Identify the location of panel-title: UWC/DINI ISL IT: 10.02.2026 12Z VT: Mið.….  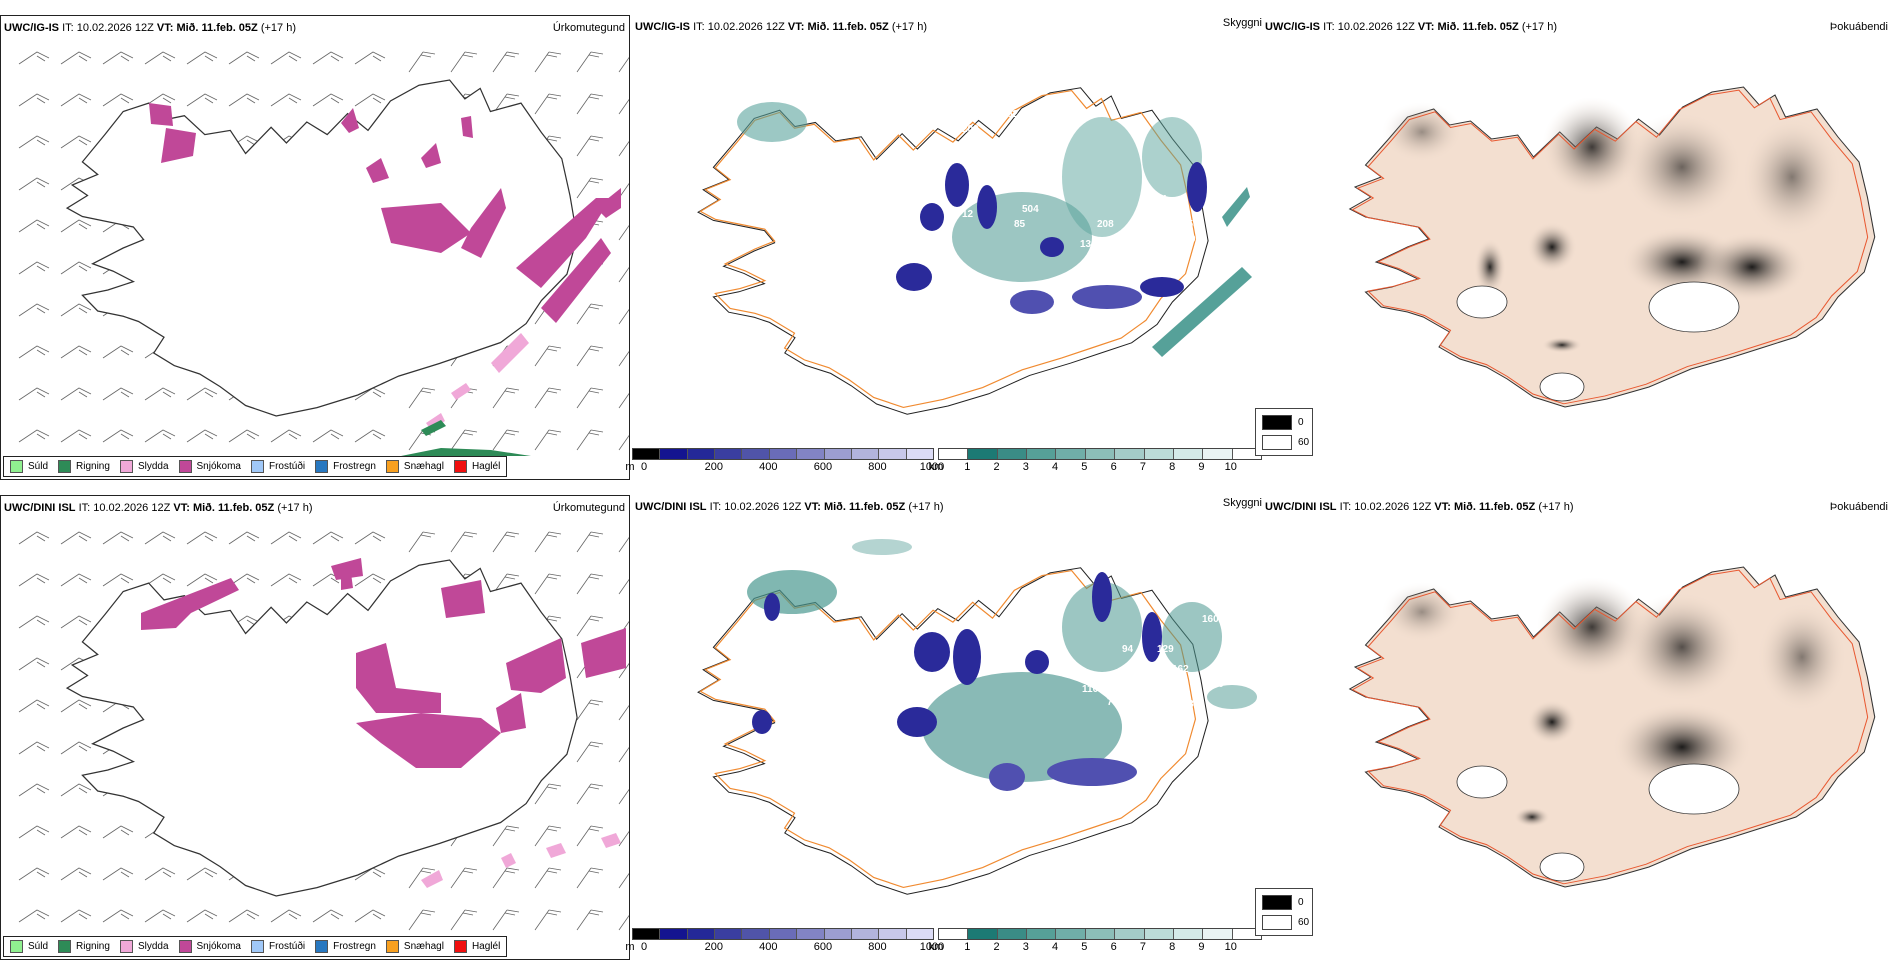
(789, 507).